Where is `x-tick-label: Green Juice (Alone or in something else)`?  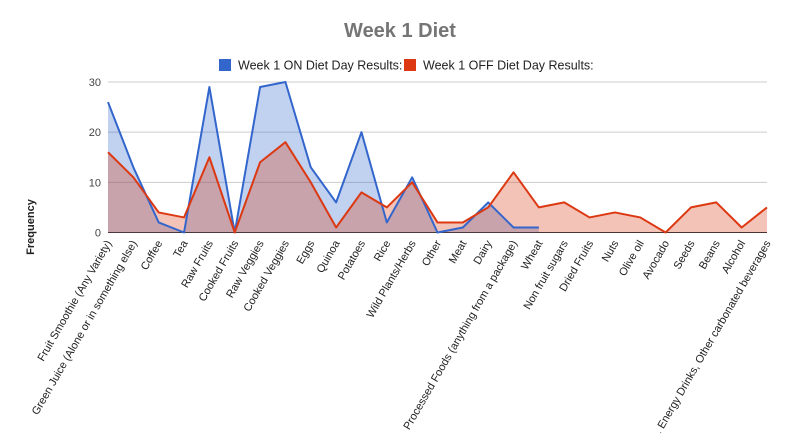
x-tick-label: Green Juice (Alone or in something else) is located at coordinates (85, 328).